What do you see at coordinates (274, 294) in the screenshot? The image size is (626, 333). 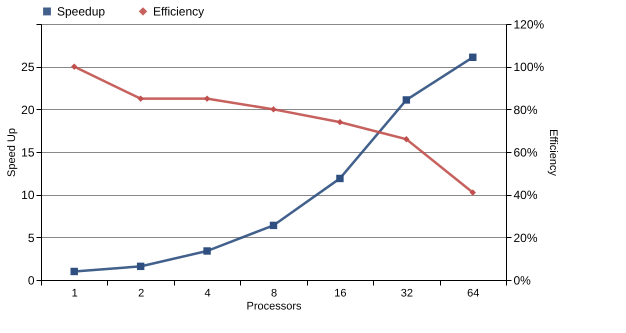 I see `x-tick-label: 8` at bounding box center [274, 294].